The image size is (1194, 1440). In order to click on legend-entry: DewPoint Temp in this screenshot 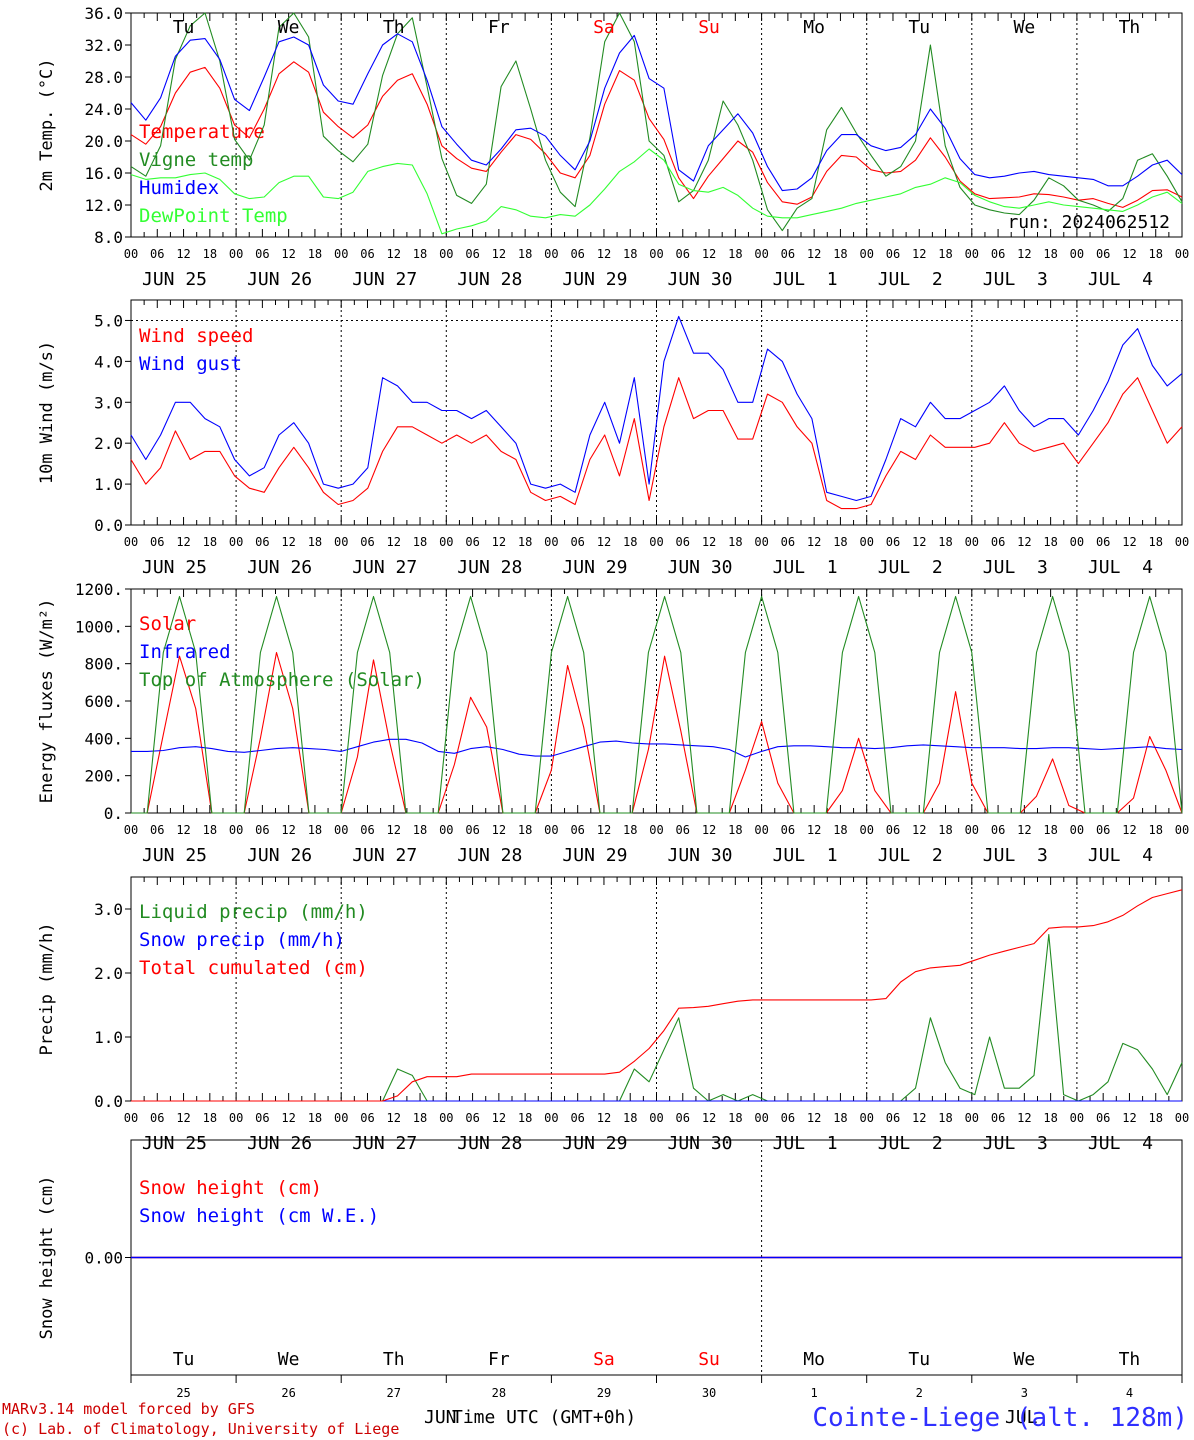, I will do `click(213, 216)`.